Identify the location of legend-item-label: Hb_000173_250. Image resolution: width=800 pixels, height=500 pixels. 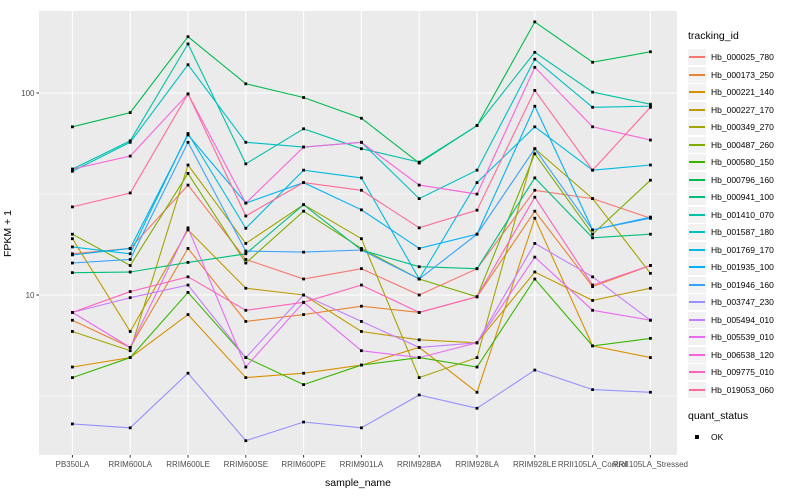
(742, 74).